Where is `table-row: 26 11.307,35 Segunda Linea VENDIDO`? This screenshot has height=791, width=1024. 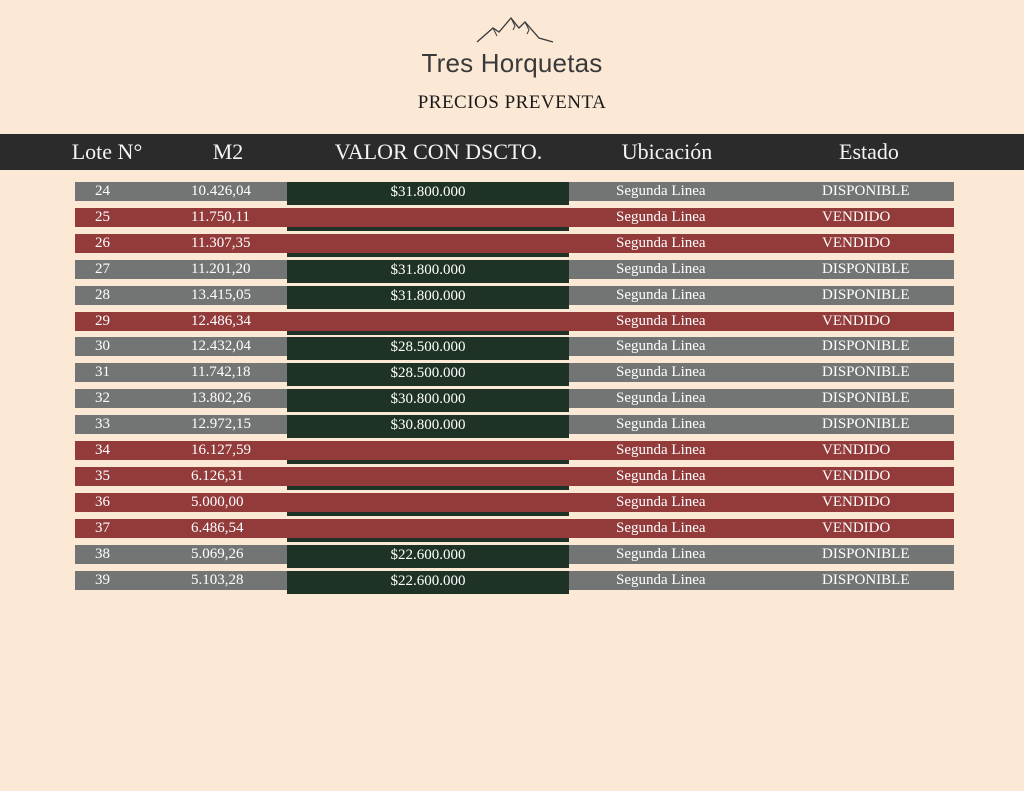
table-row: 26 11.307,35 Segunda Linea VENDIDO is located at coordinates (514, 245).